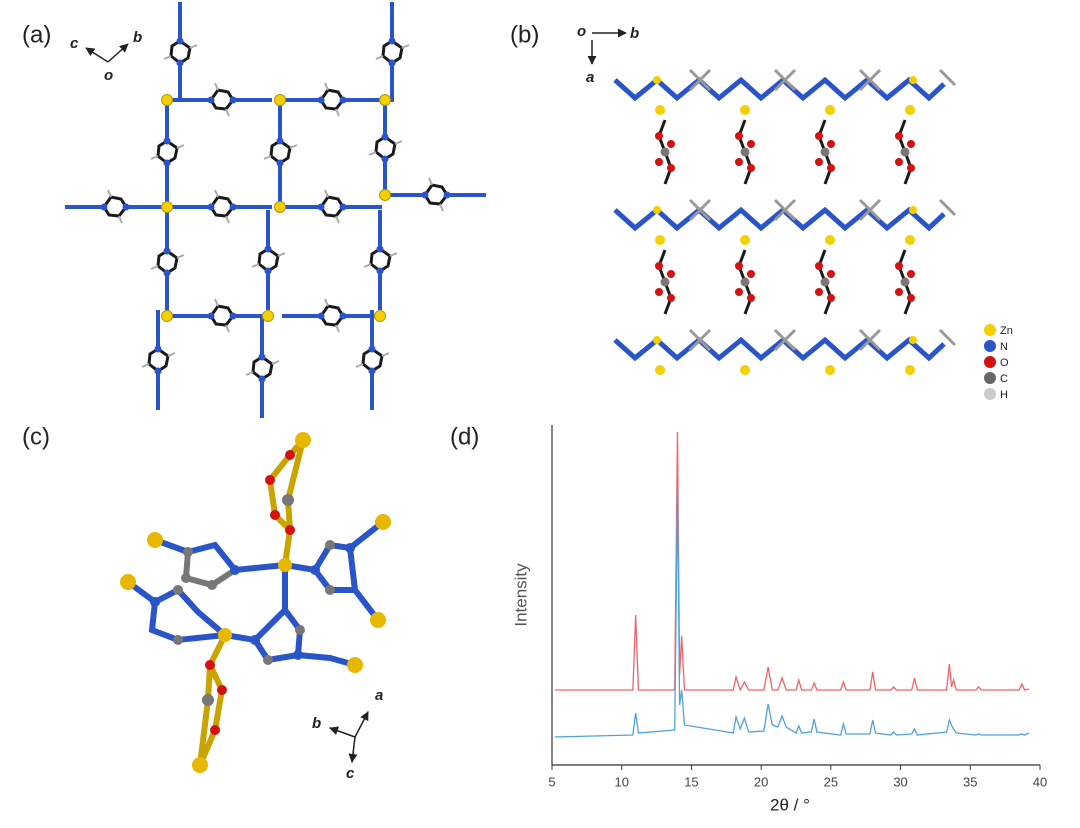  Describe the element at coordinates (621, 781) in the screenshot. I see `x-tick-label: 10` at that location.